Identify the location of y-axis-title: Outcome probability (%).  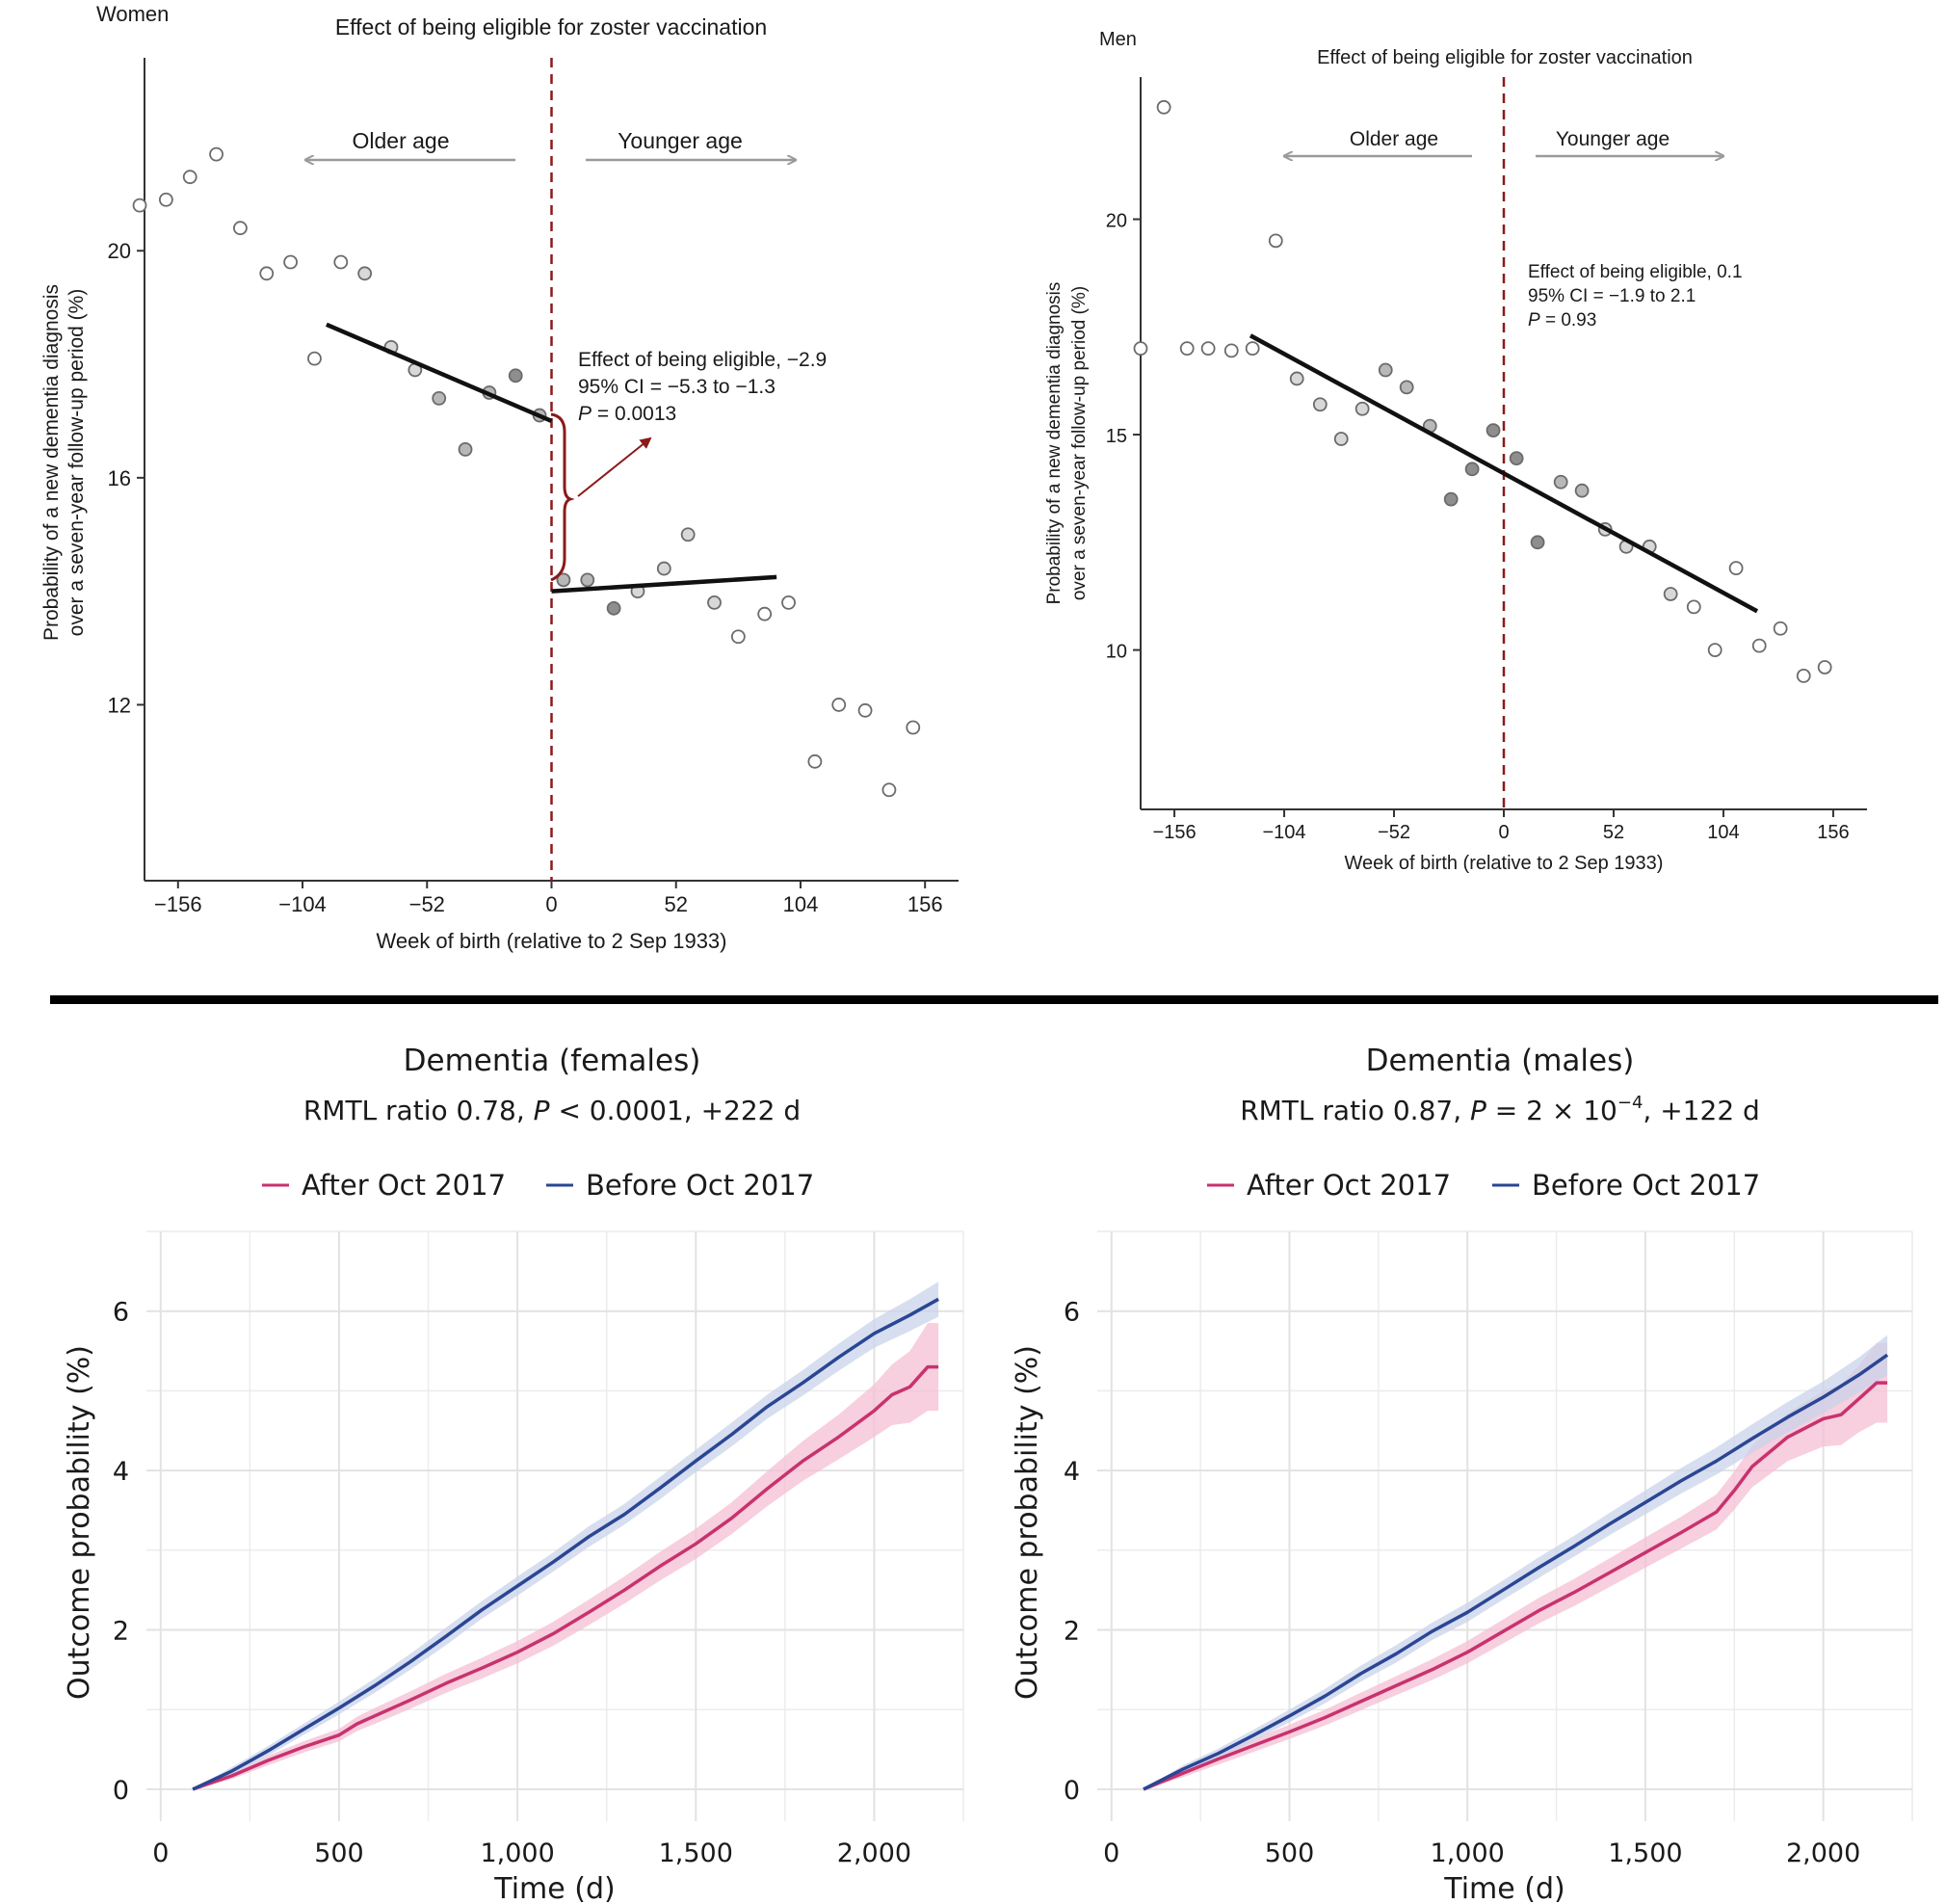
(1027, 1523).